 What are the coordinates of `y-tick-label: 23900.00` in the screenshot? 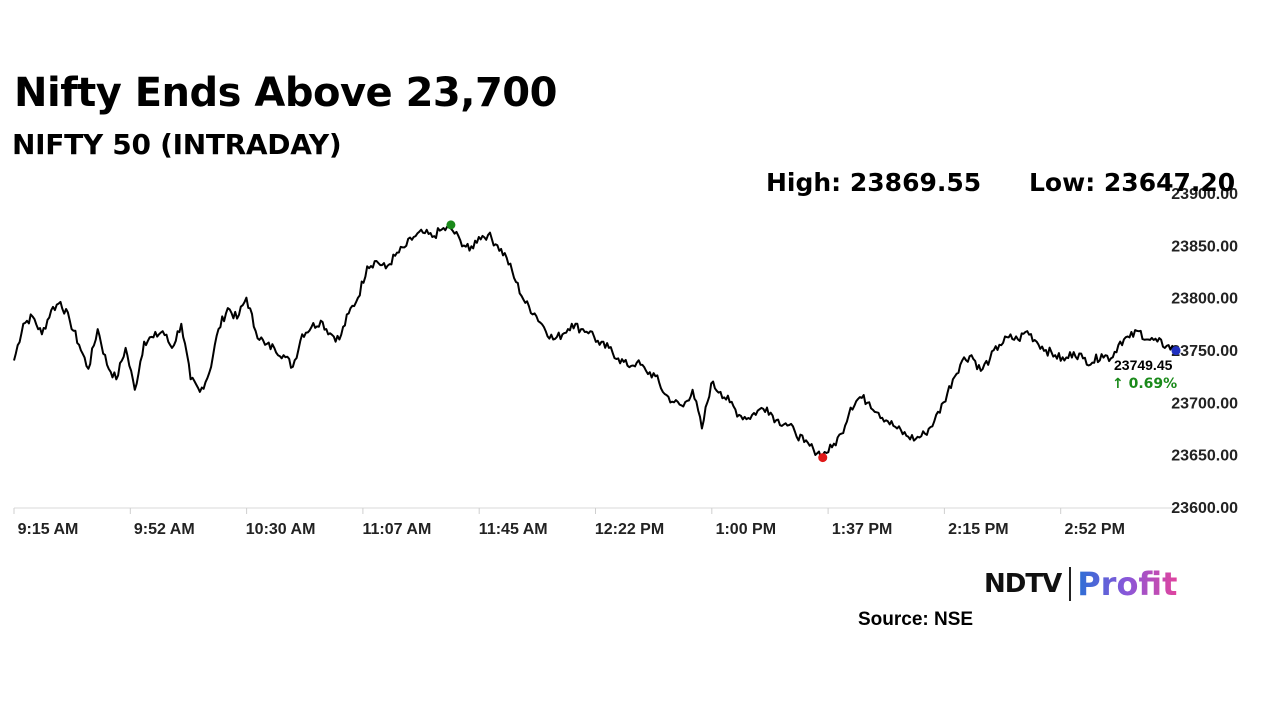 It's located at (1204, 194).